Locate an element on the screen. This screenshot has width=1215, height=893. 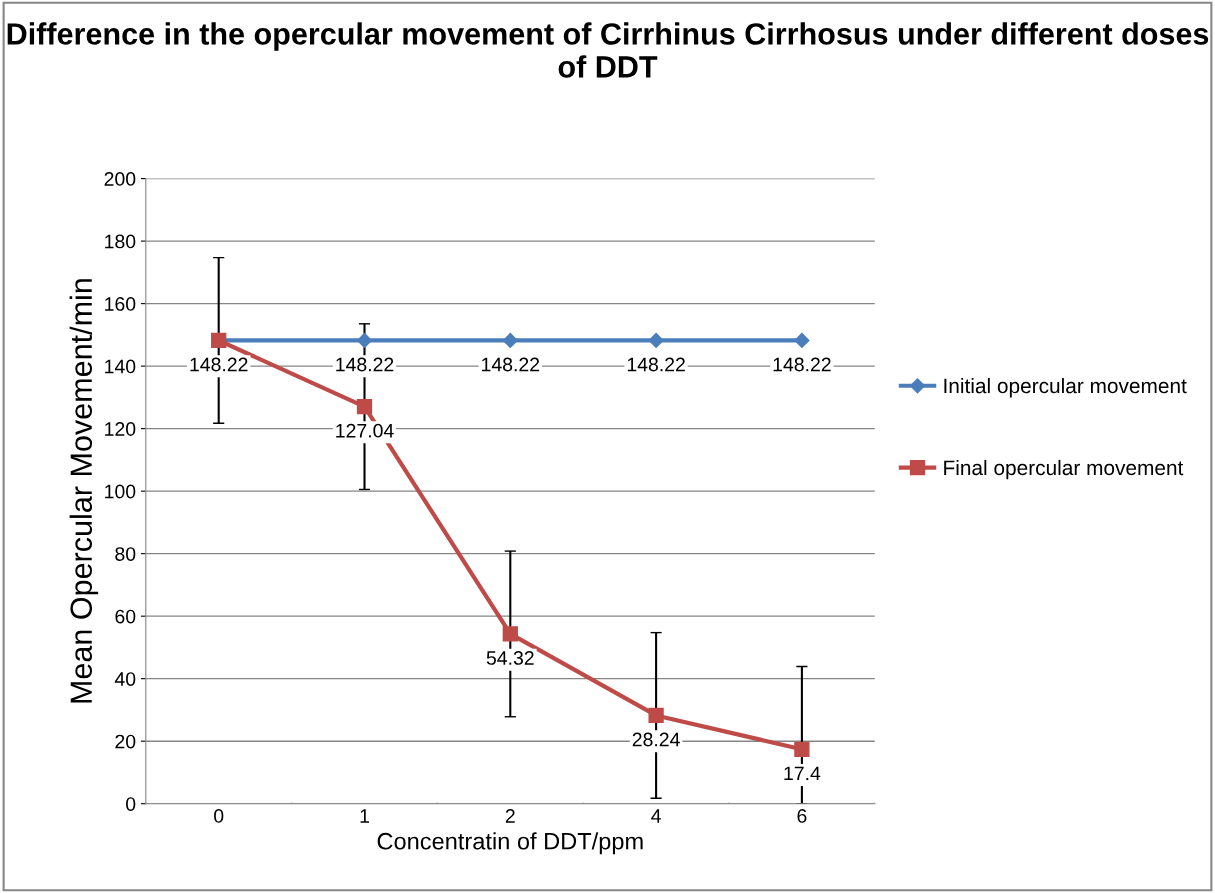
legend-label: Final opercular movement is located at coordinates (1064, 469).